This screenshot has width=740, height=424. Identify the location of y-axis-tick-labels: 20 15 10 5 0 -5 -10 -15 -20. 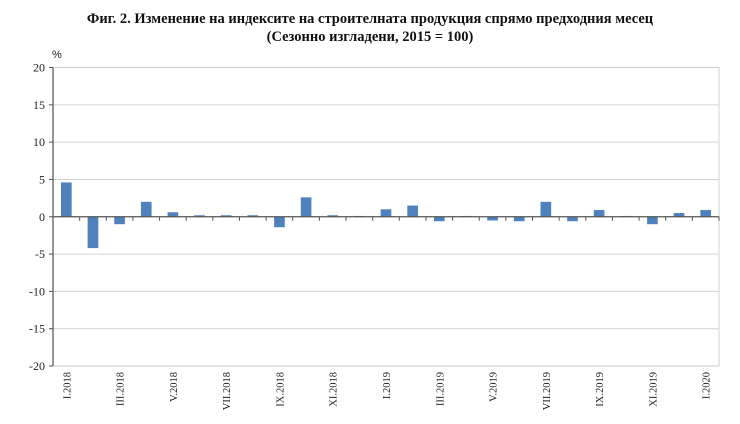
(37, 217).